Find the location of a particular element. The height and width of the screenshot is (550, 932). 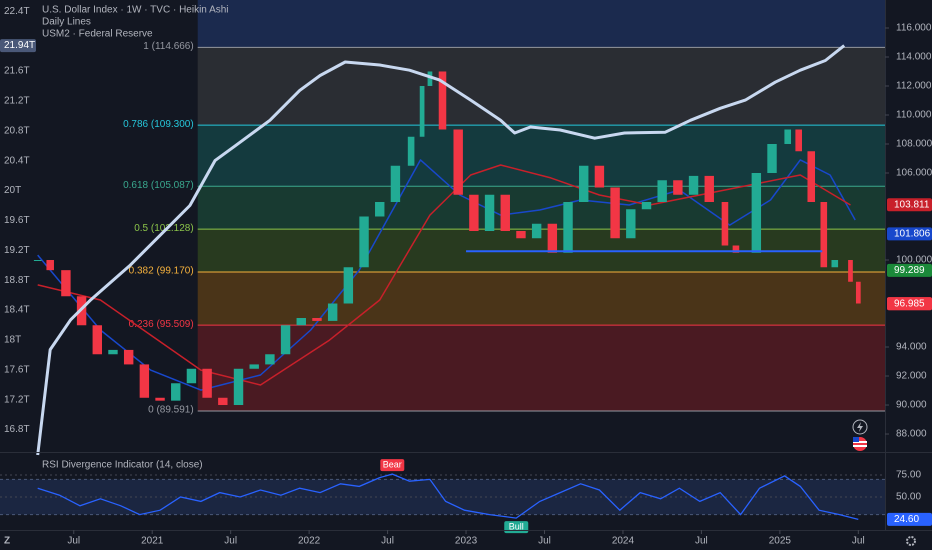

y2-tick-label: 18T is located at coordinates (12, 340).